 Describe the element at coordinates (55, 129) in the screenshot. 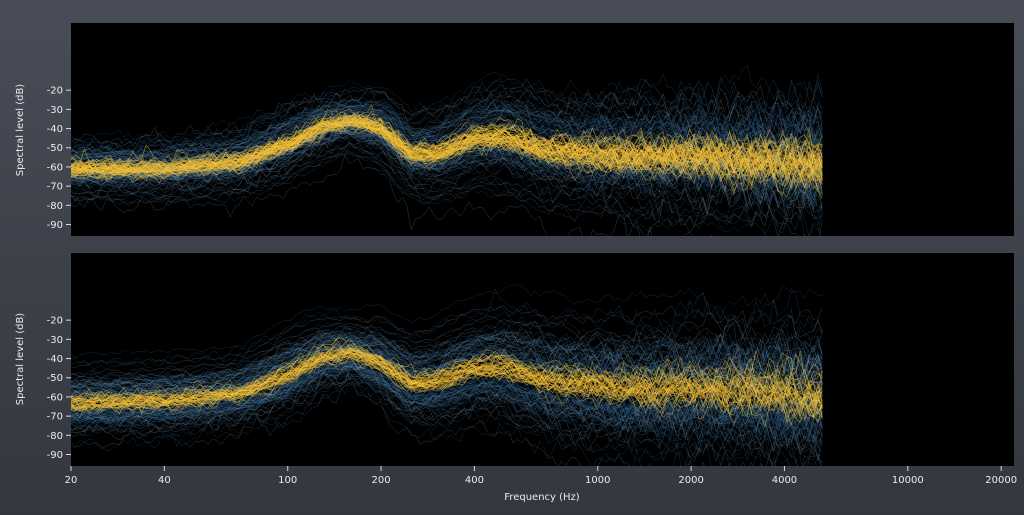

I see `y-tick-label: -40` at that location.